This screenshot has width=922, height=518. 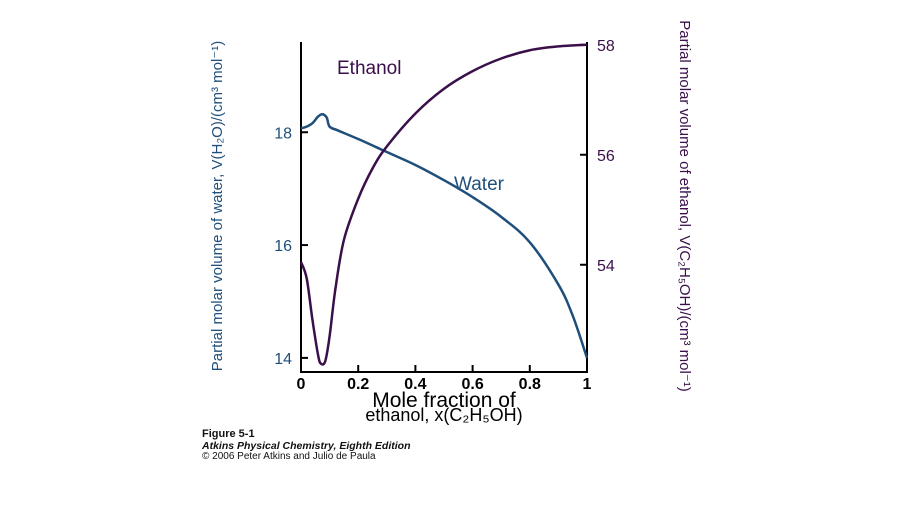 I want to click on x-tick-label: 1, so click(x=587, y=384).